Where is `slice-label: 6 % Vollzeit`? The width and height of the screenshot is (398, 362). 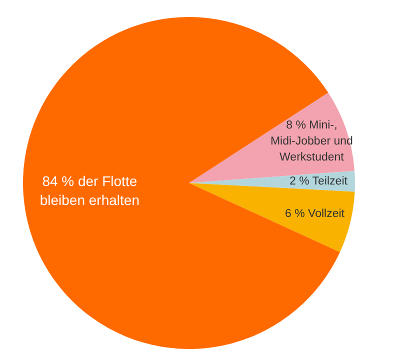
slice-label: 6 % Vollzeit is located at coordinates (315, 214).